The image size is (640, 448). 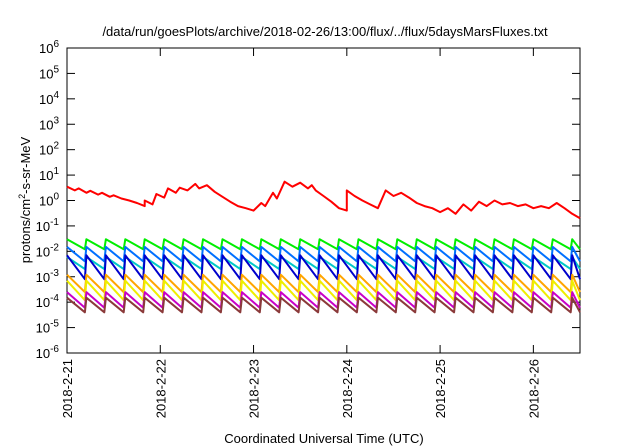 What do you see at coordinates (160, 388) in the screenshot?
I see `x-tick-label: 2018-2-22` at bounding box center [160, 388].